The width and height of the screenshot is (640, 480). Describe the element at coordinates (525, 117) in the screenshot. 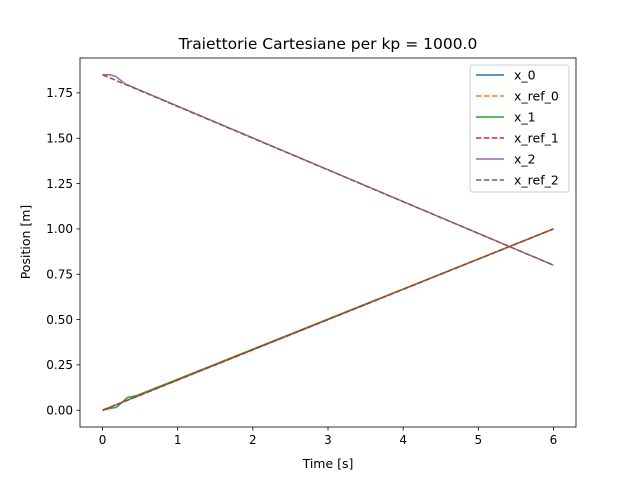

I see `legend-label: x_1` at that location.